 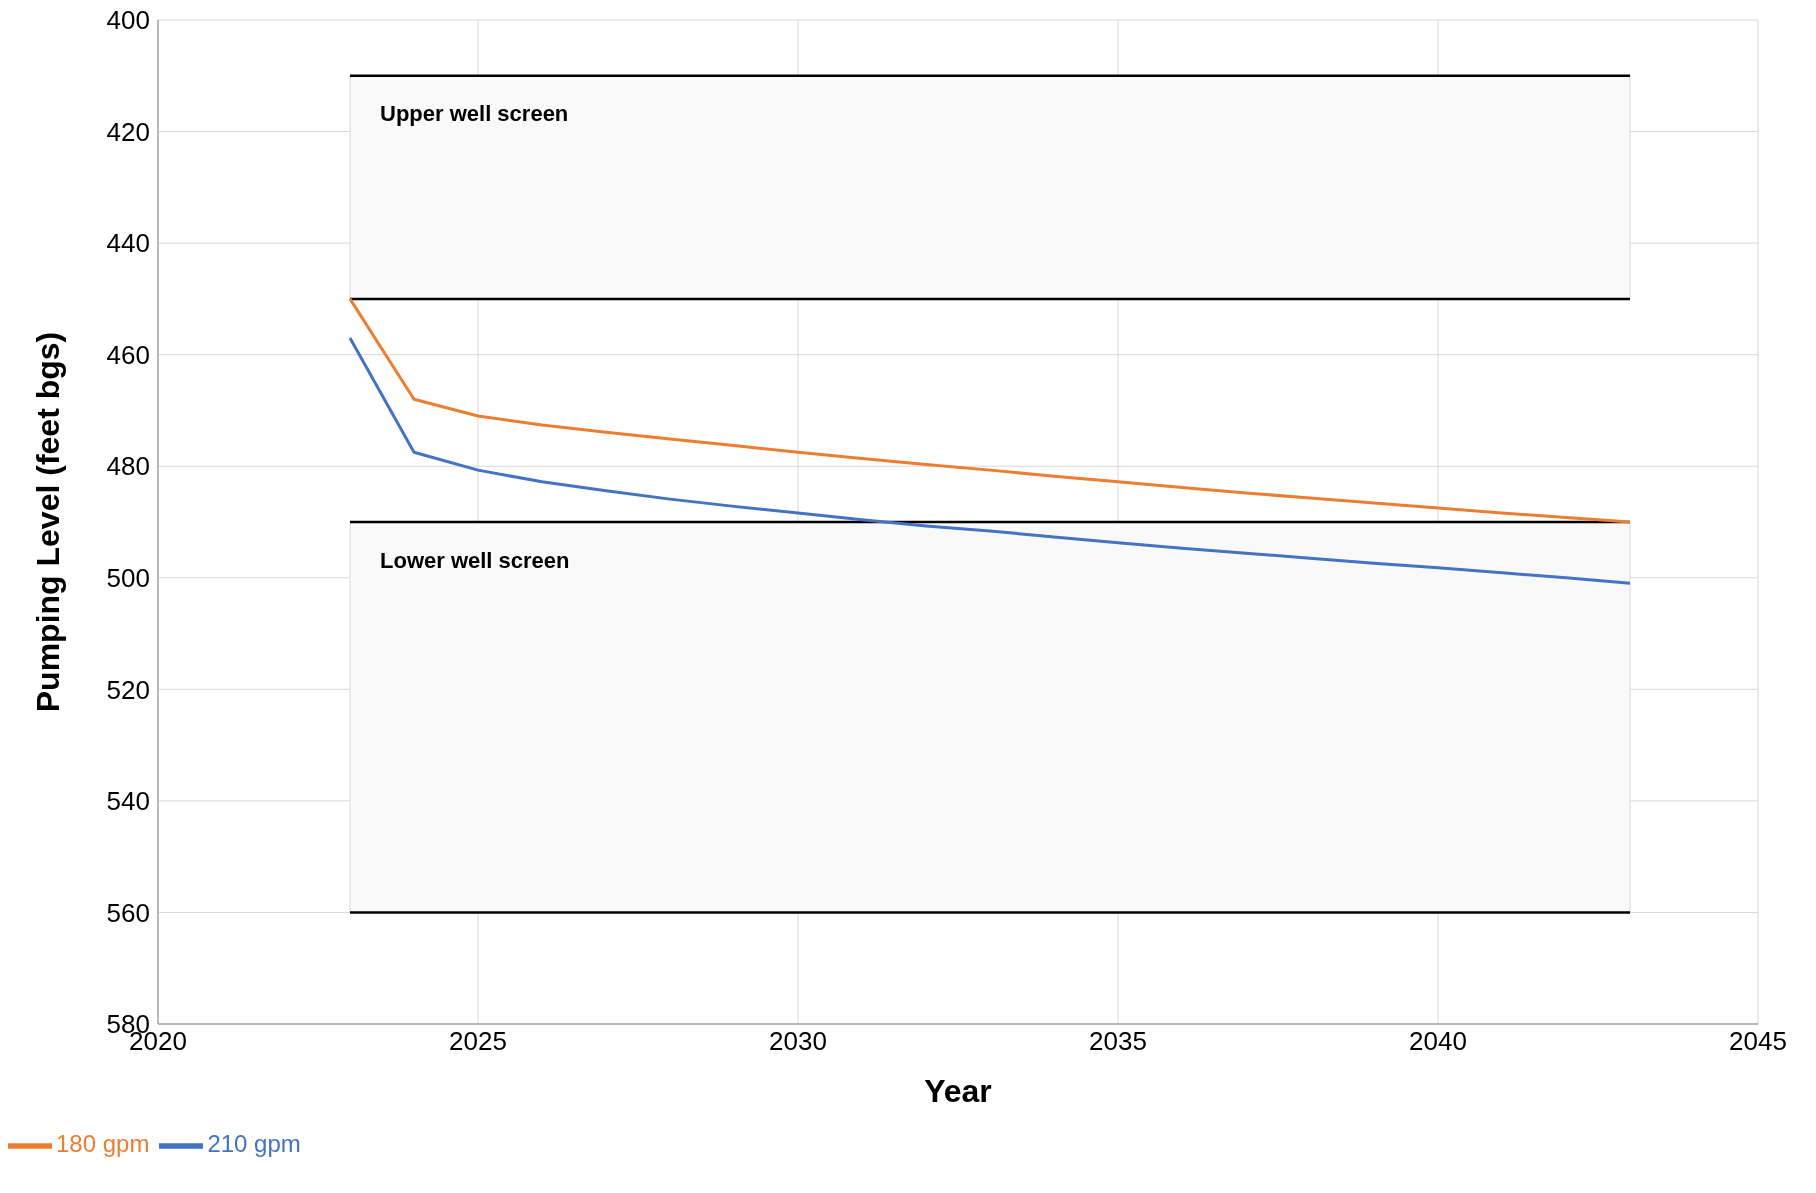 I want to click on y-tick-label: 460, so click(x=128, y=354).